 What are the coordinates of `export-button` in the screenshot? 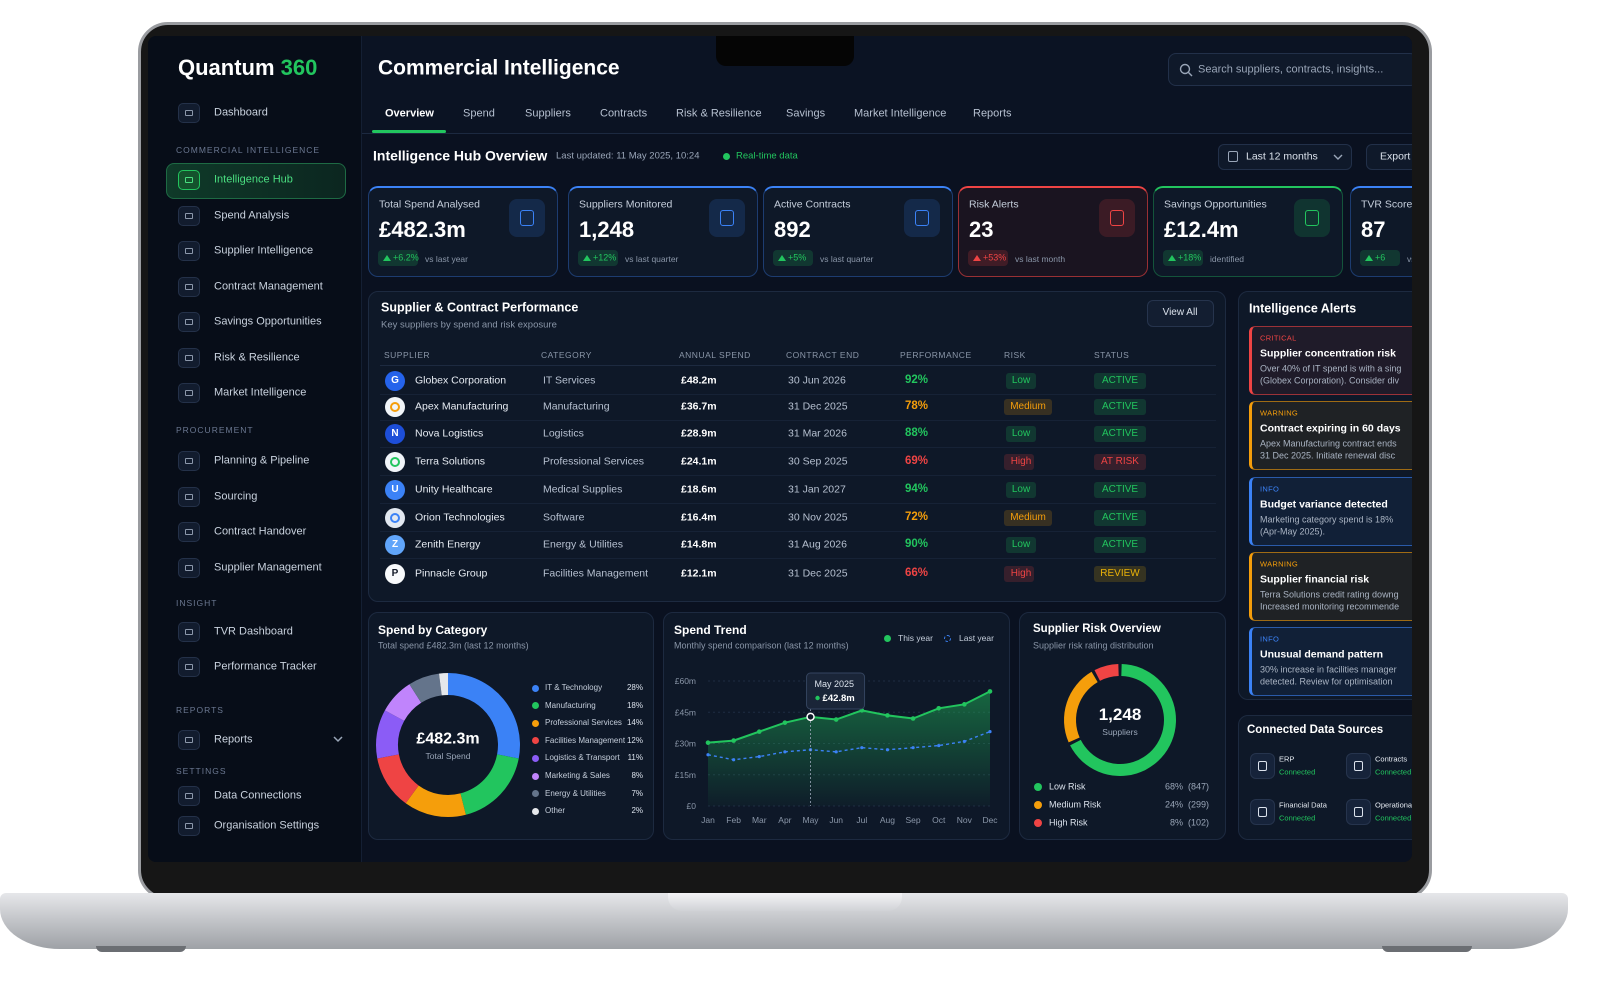 It's located at (1389, 157).